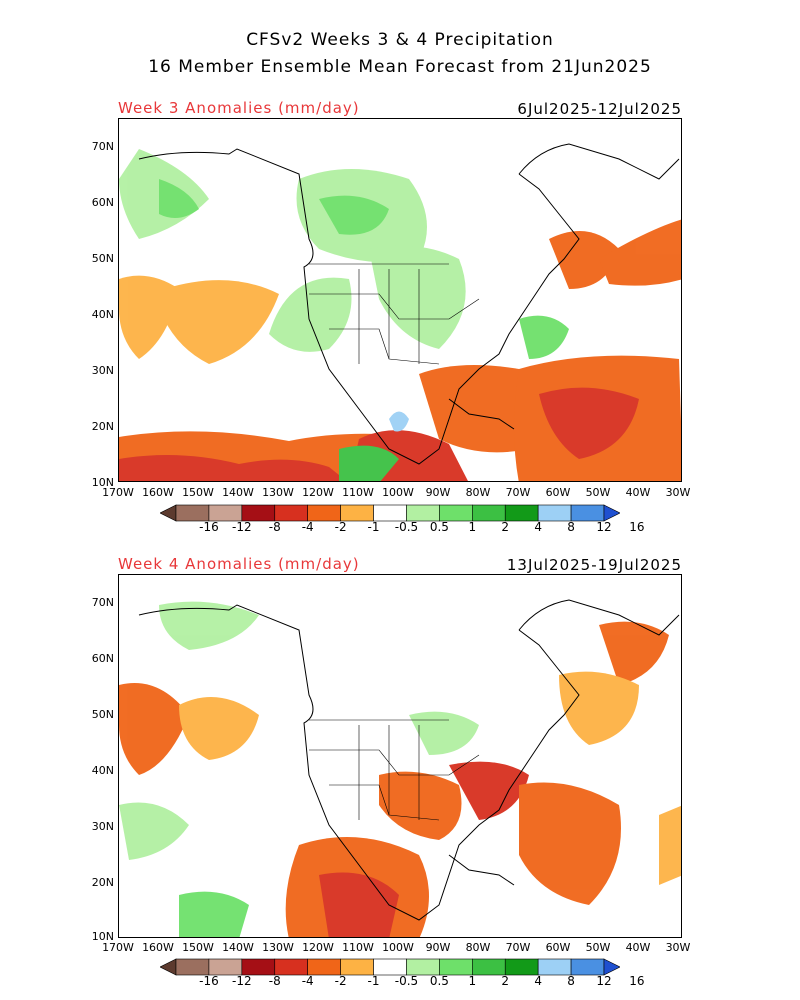 This screenshot has height=1000, width=800. Describe the element at coordinates (318, 947) in the screenshot. I see `lon-label: 120W` at that location.